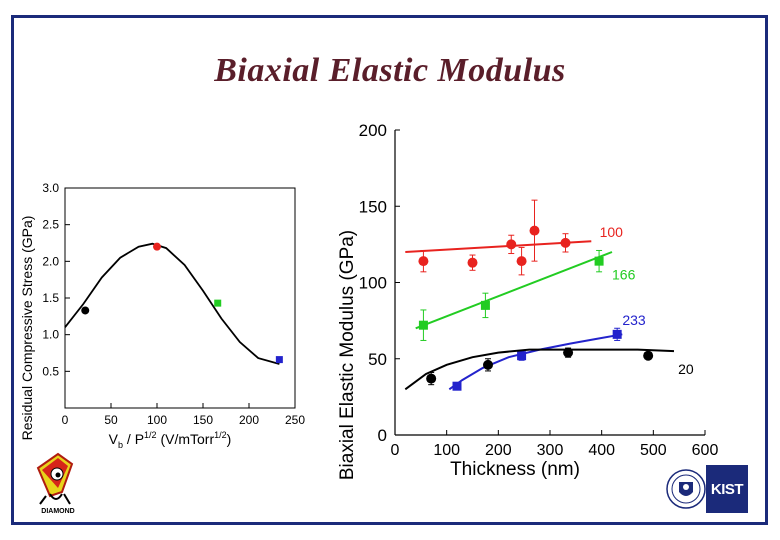  I want to click on kist-logo: KIST, so click(727, 489).